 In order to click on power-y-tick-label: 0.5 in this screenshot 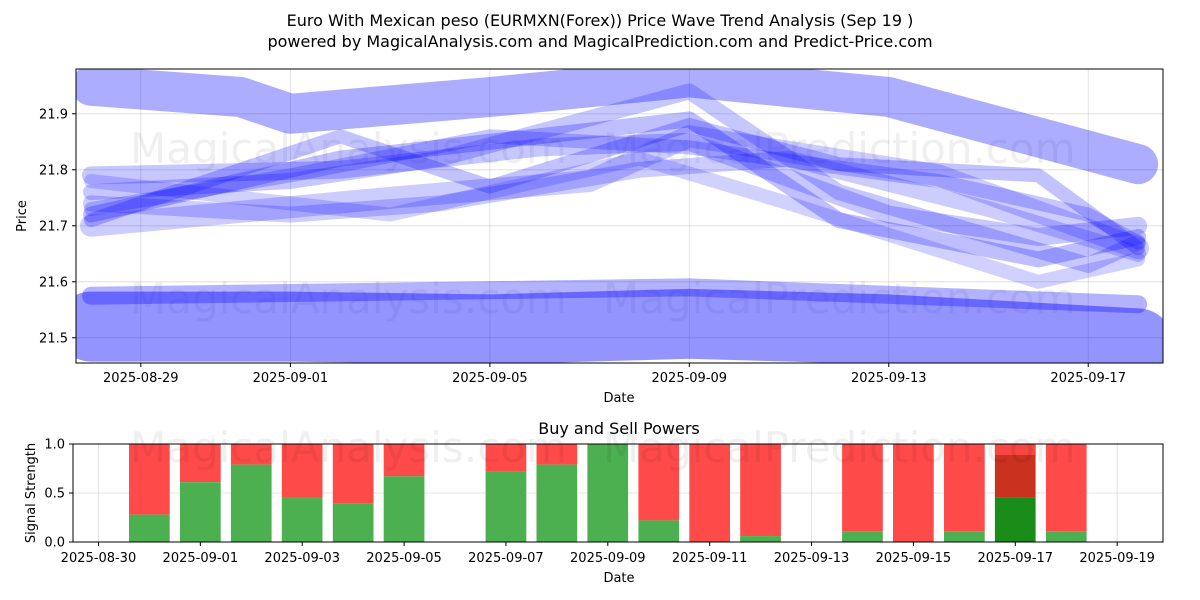, I will do `click(54, 494)`.